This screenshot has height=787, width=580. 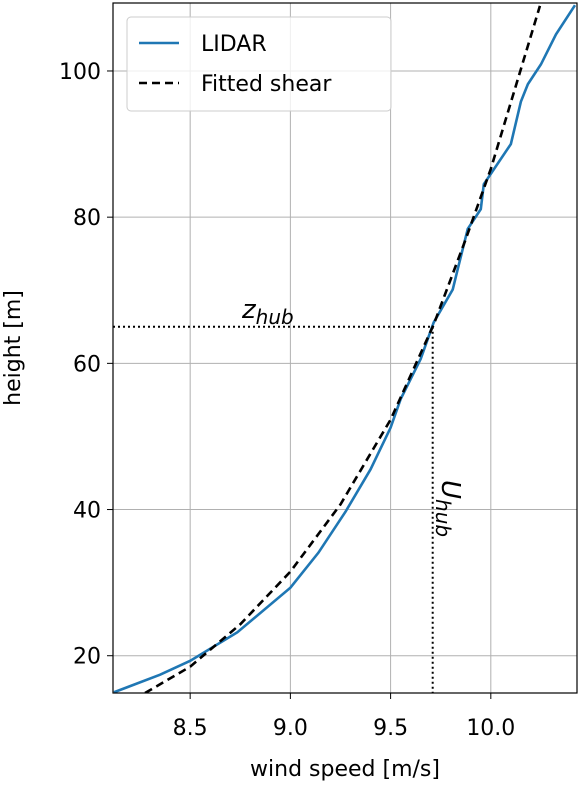 I want to click on legend-box, so click(x=259, y=64).